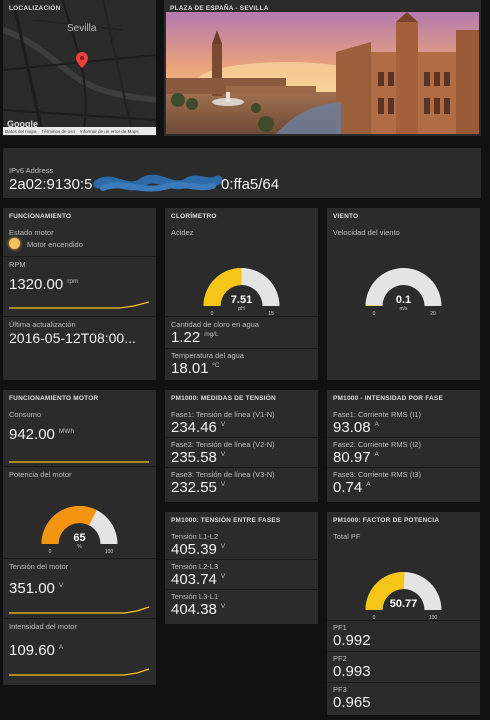 The image size is (490, 720). What do you see at coordinates (340, 627) in the screenshot?
I see `pf1-label: PF1` at bounding box center [340, 627].